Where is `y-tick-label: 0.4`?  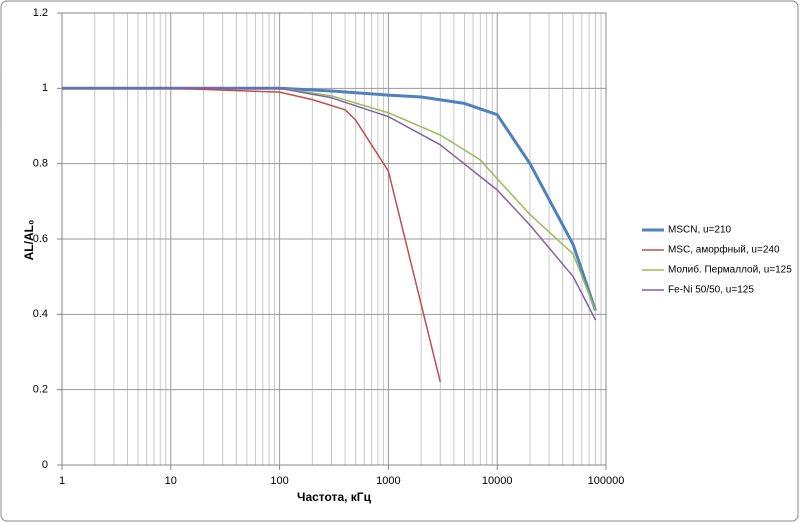 y-tick-label: 0.4 is located at coordinates (40, 314).